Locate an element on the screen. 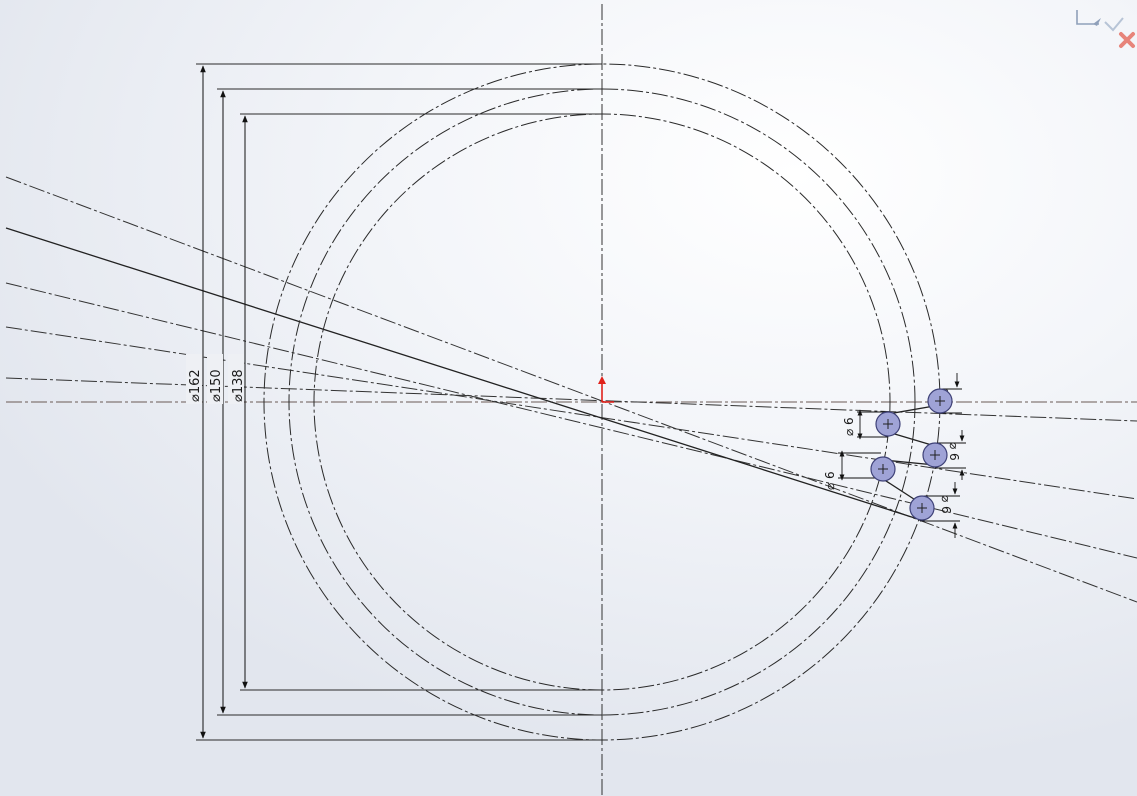 This screenshot has height=796, width=1137. close-icon is located at coordinates (1127, 40).